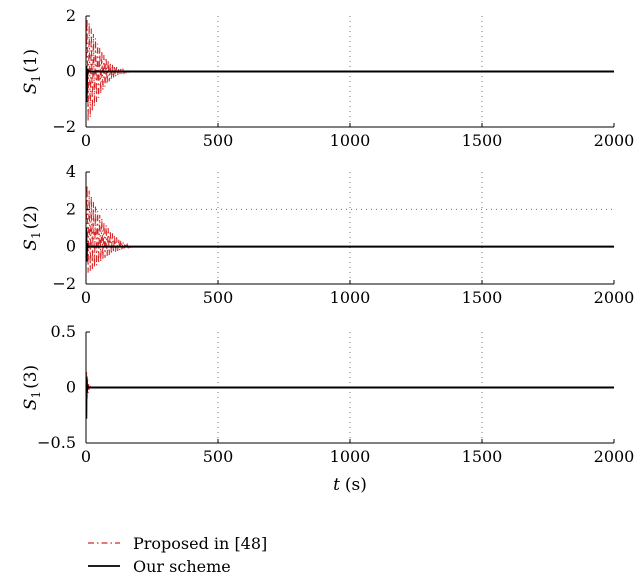 This screenshot has width=635, height=580. What do you see at coordinates (71, 171) in the screenshot?
I see `y-tick-label: 4` at bounding box center [71, 171].